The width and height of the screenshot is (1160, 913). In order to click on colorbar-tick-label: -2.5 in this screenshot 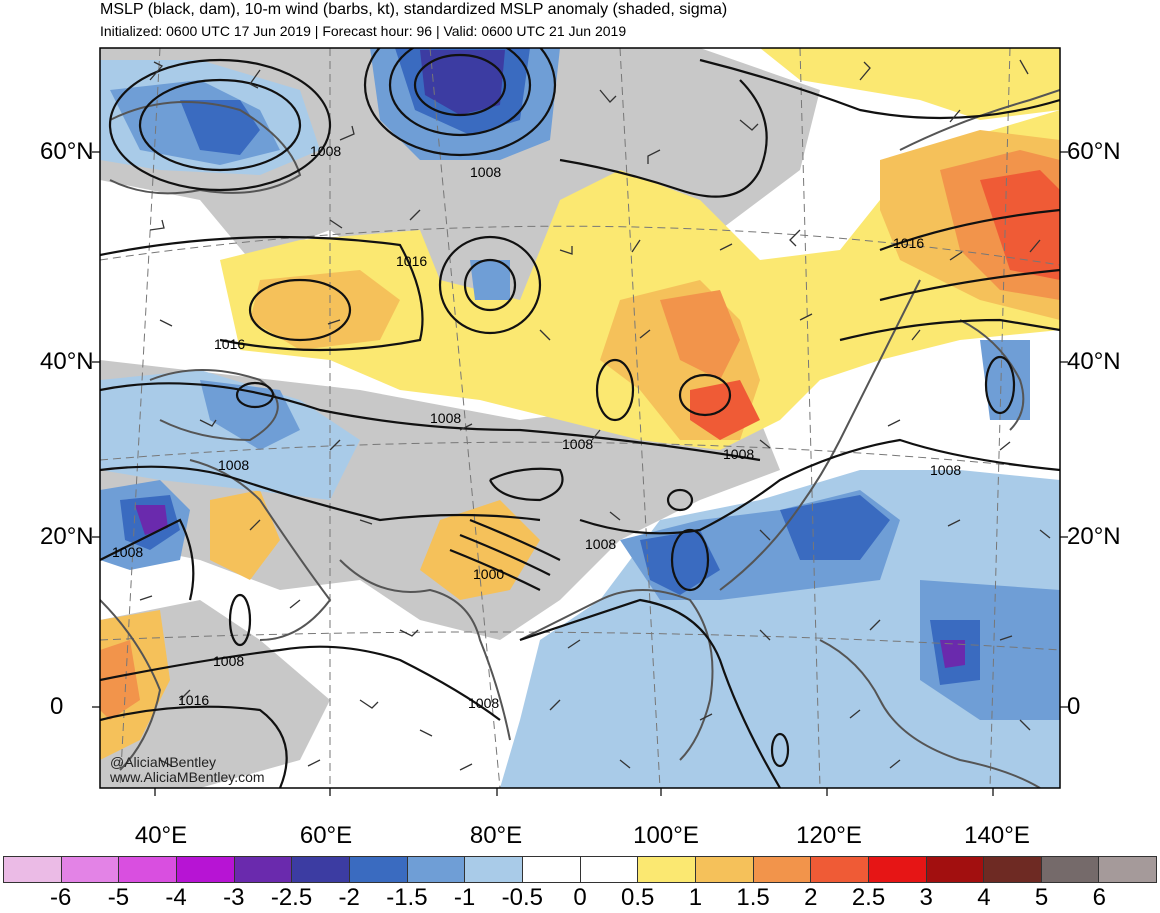, I will do `click(291, 897)`.